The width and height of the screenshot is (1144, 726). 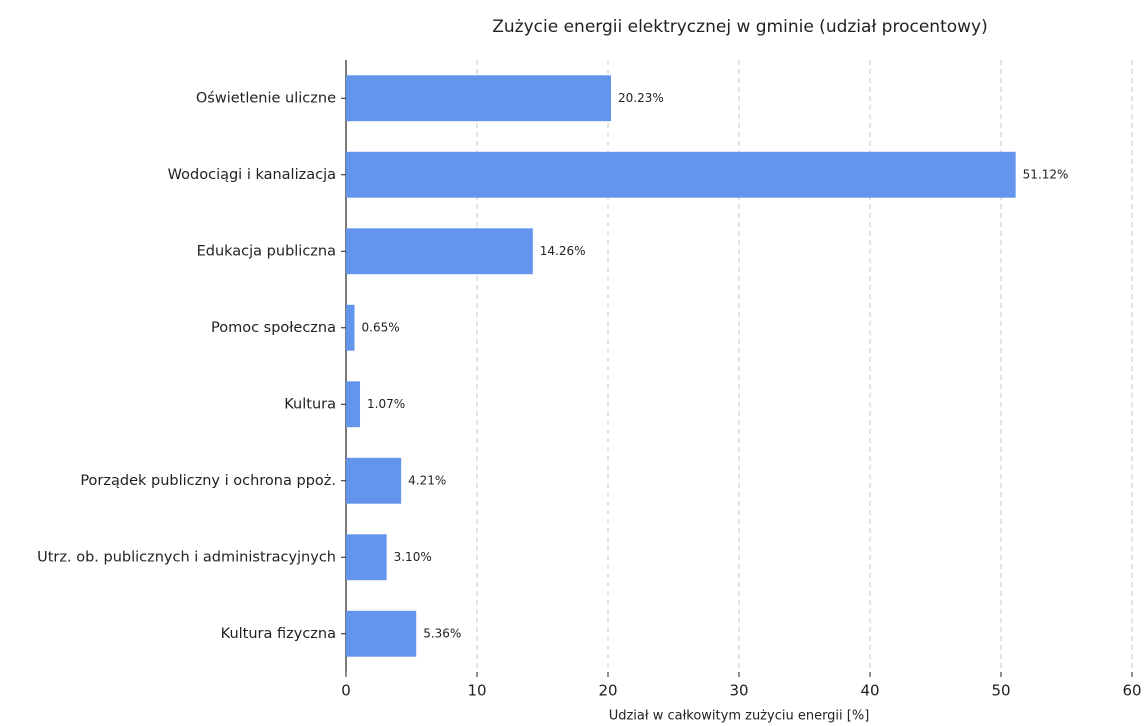 I want to click on x-tick-label: 40, so click(x=869, y=691).